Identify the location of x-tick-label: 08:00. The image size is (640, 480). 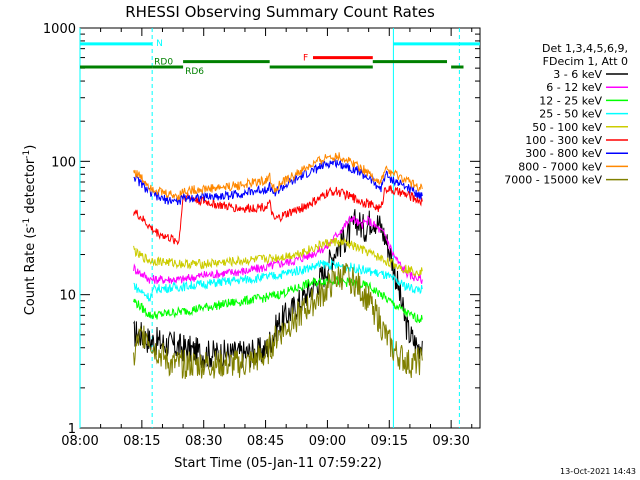
(79, 441).